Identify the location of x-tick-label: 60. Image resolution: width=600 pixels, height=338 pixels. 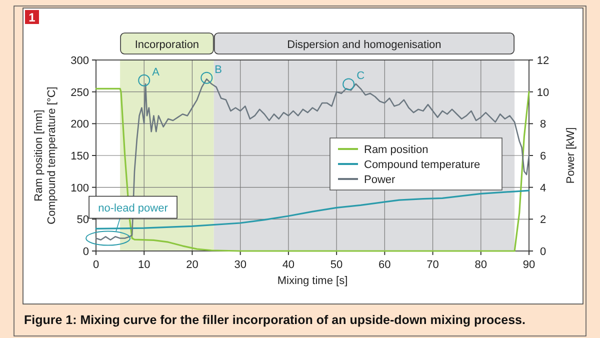
(384, 265).